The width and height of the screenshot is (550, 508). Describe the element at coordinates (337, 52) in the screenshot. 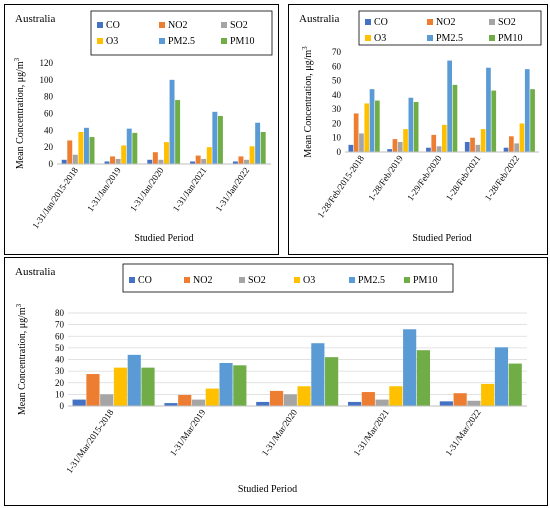

I see `y-tick-label: 70` at that location.